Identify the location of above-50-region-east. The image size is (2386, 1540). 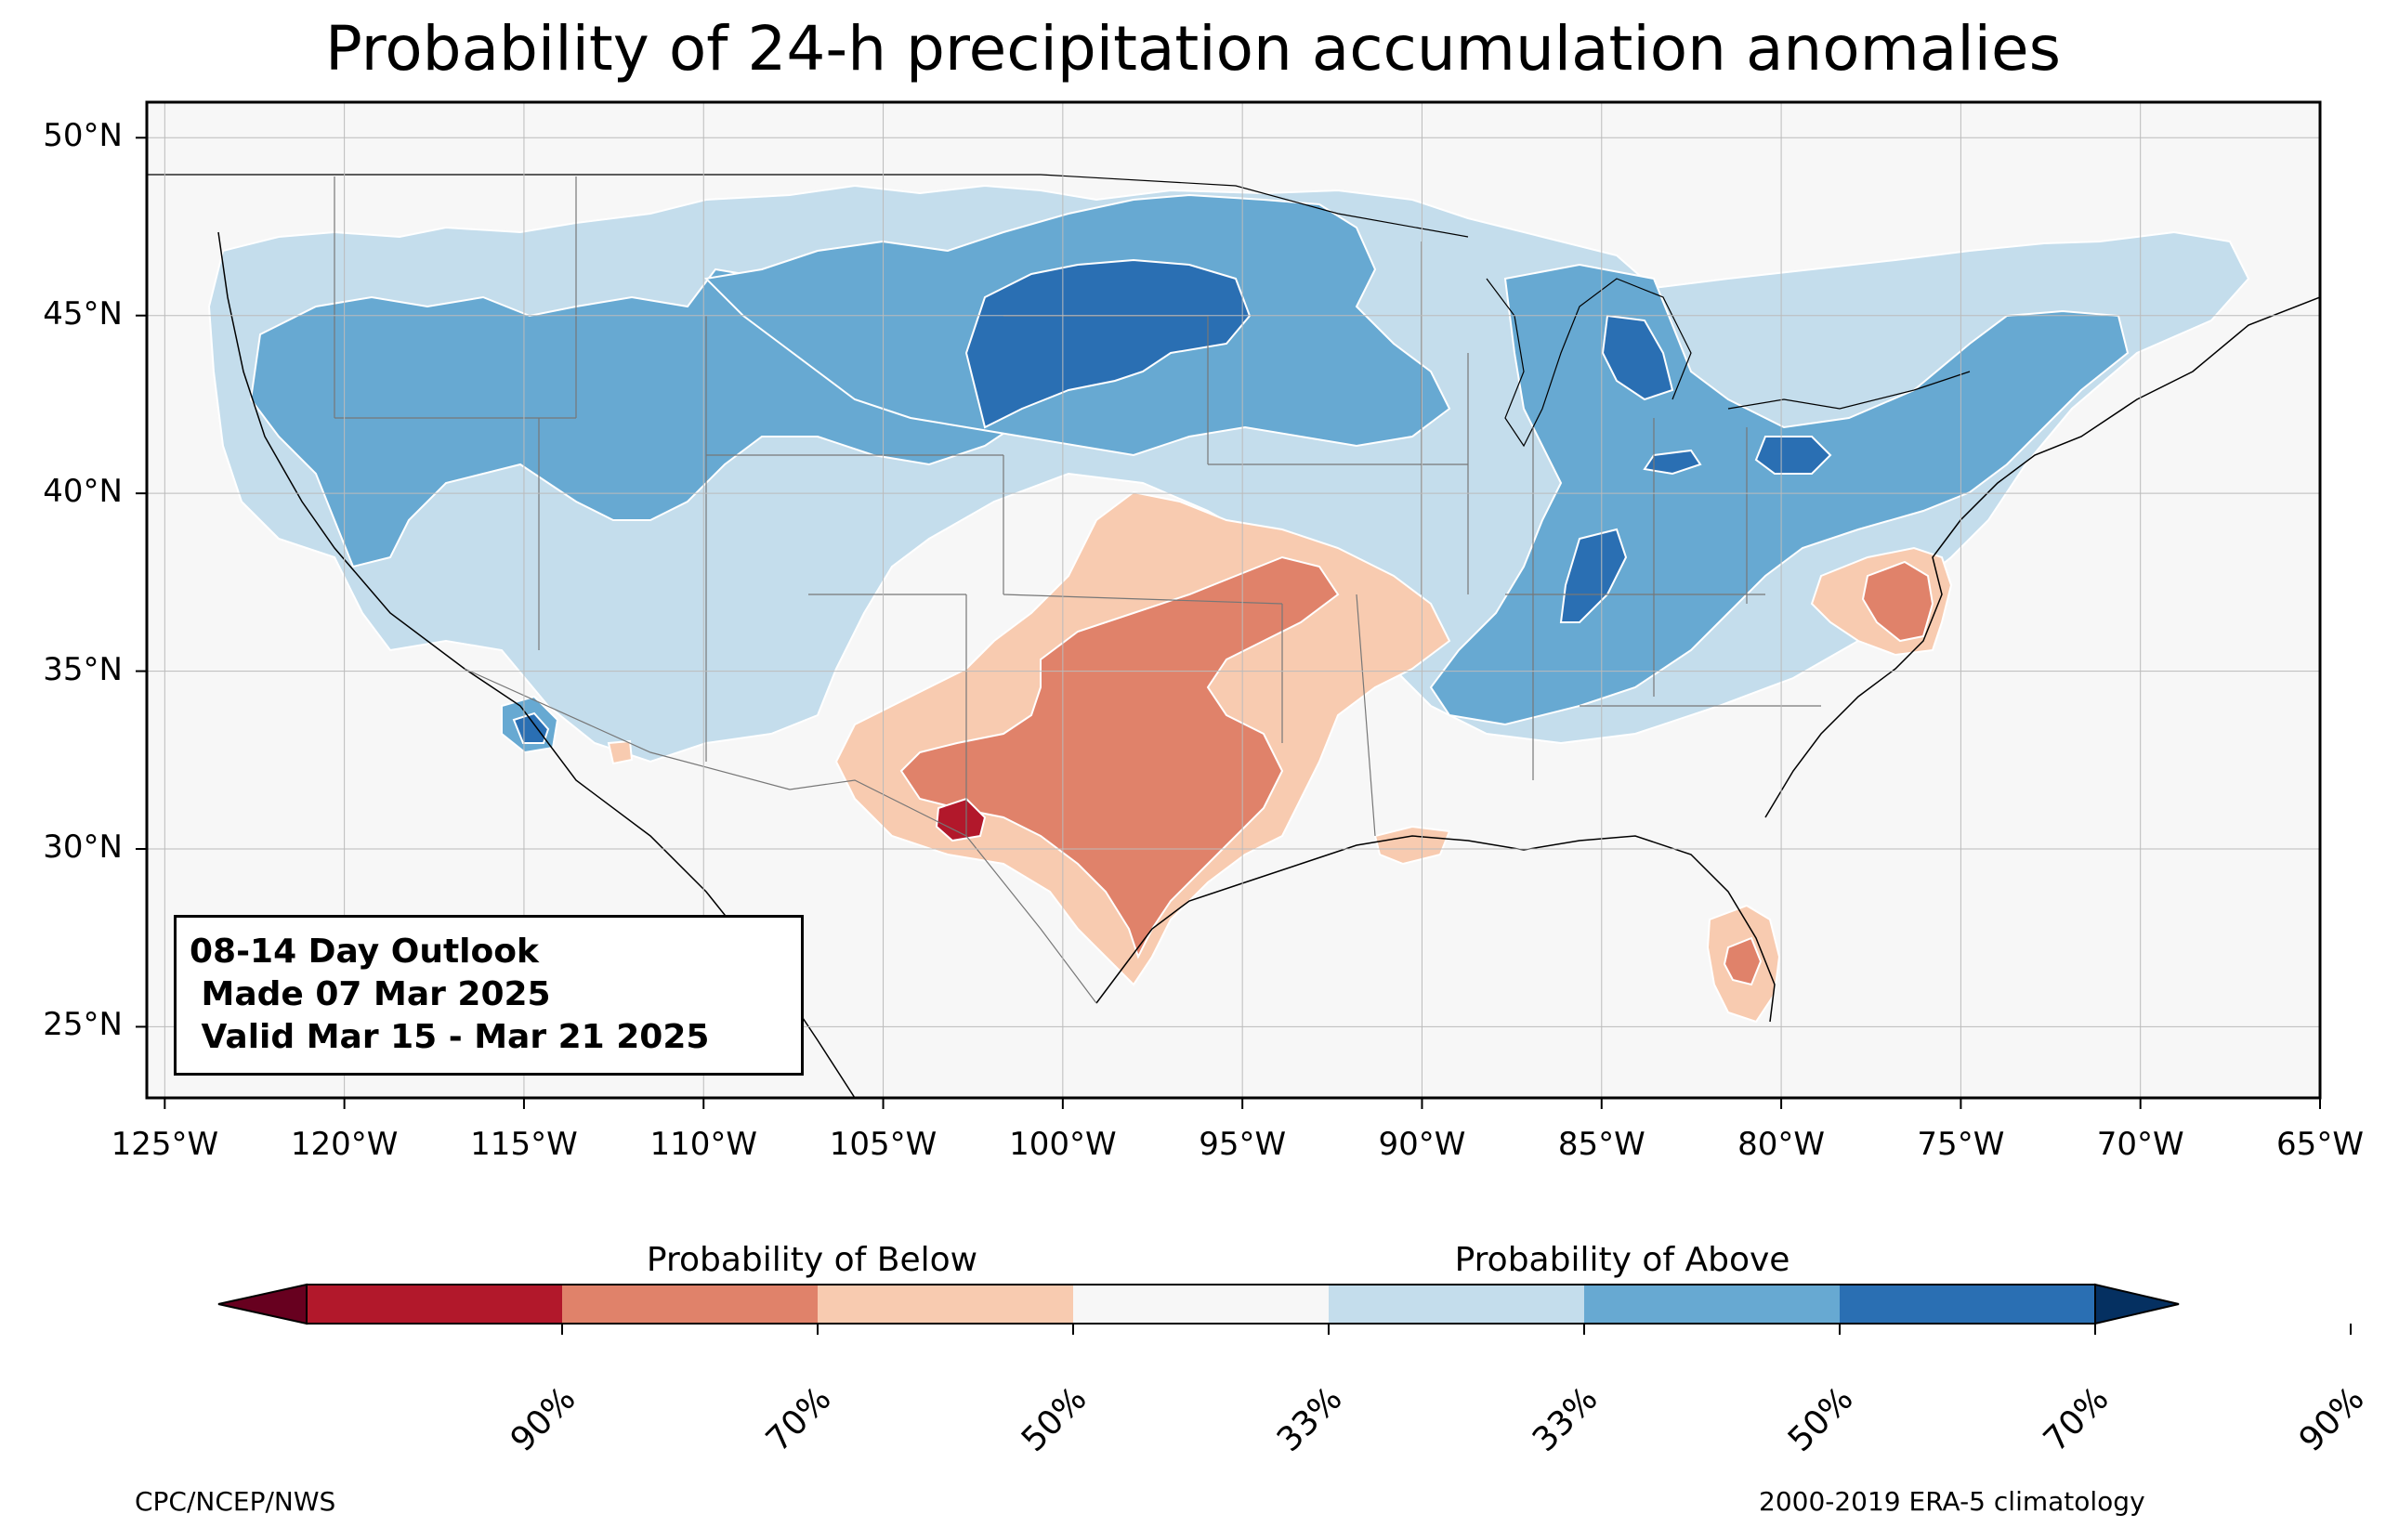
(1779, 494).